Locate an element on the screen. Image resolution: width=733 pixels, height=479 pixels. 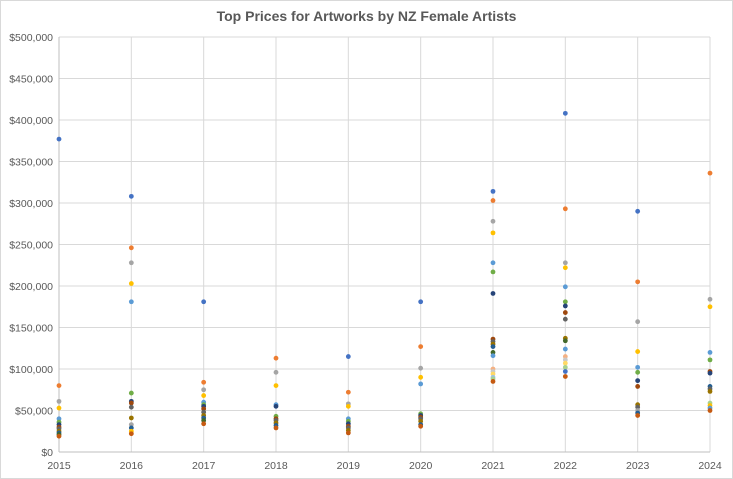
x-tick-label: 2019 is located at coordinates (349, 466).